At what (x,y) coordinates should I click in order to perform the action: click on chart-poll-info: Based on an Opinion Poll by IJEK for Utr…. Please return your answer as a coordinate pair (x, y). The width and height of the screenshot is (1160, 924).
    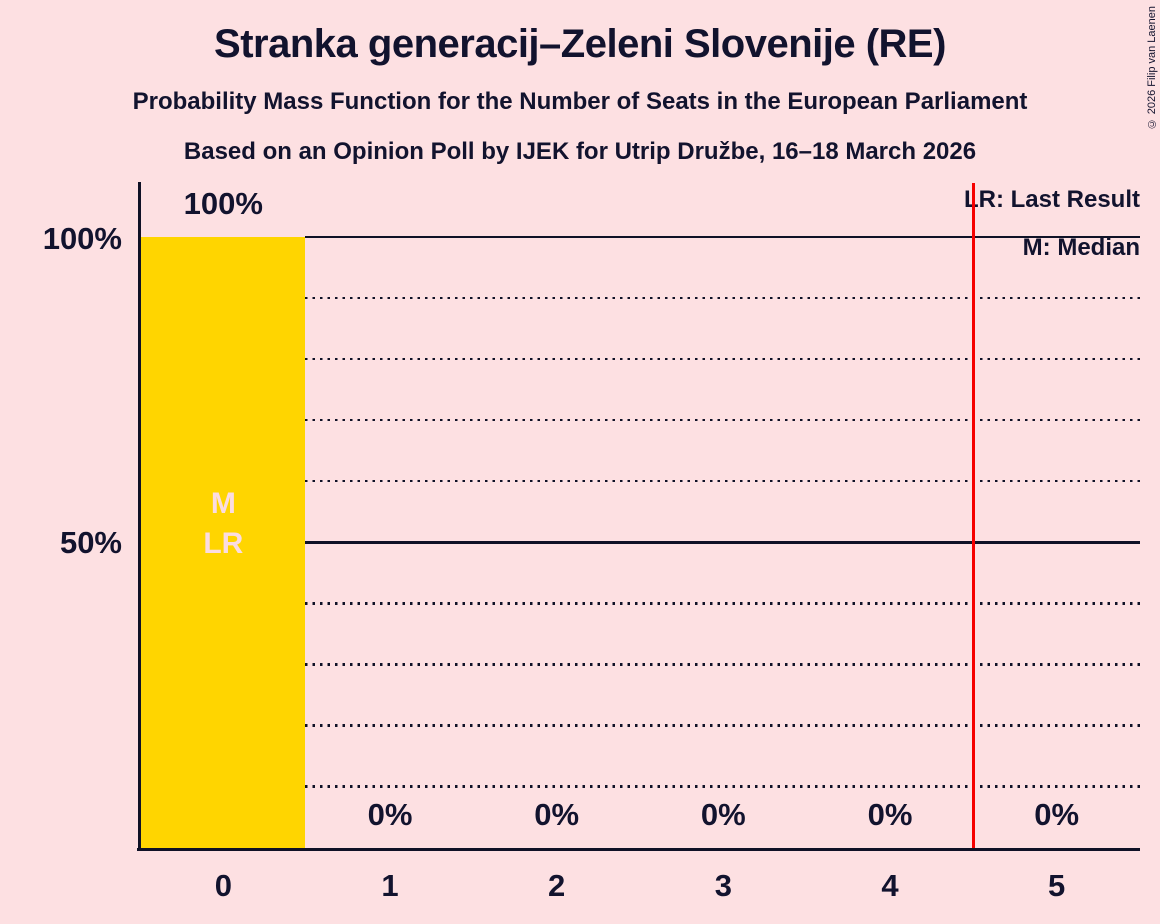
    Looking at the image, I should click on (580, 151).